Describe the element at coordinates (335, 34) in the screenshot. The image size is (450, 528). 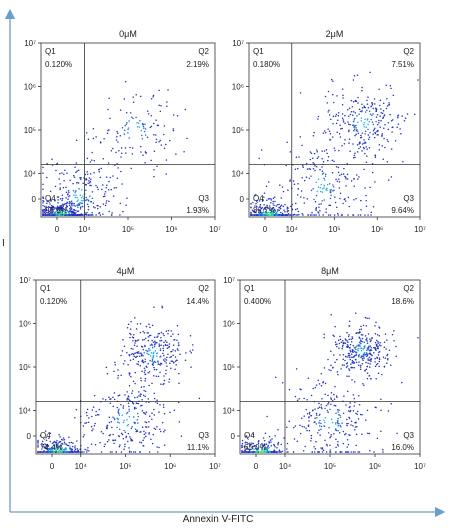
I see `panel-title: 2μM` at that location.